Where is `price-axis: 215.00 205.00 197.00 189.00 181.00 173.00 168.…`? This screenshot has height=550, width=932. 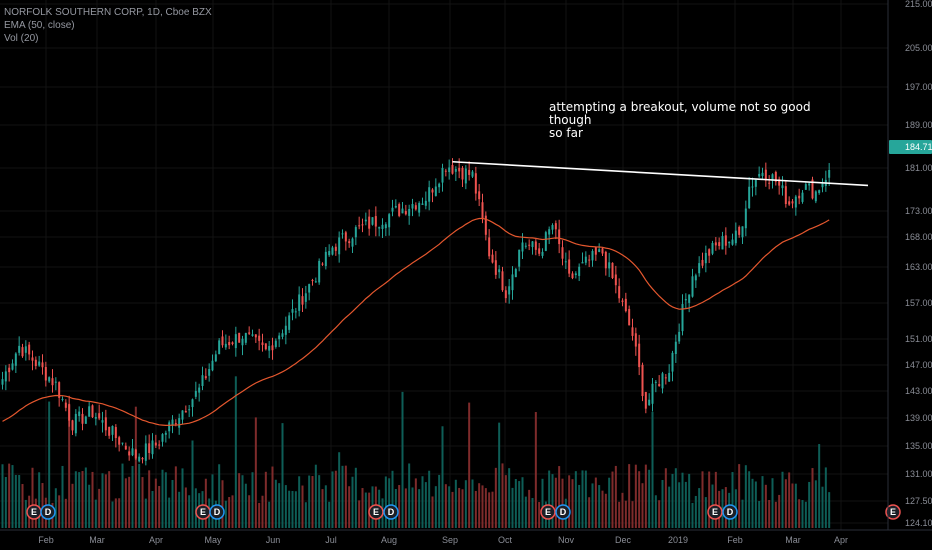 price-axis: 215.00 205.00 197.00 189.00 181.00 173.00 168.… is located at coordinates (918, 264).